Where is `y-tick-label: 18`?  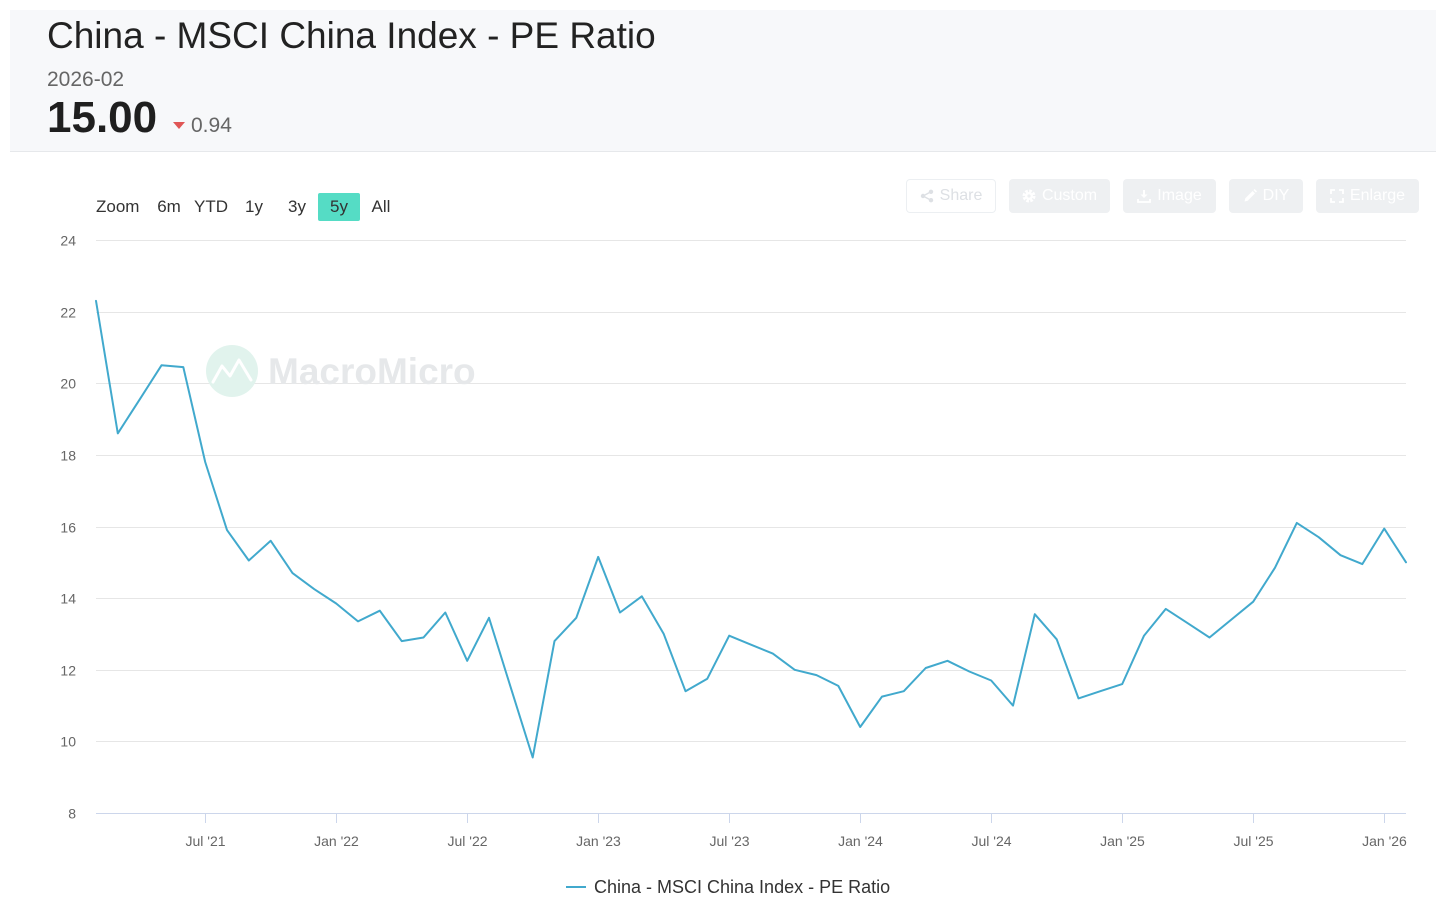
y-tick-label: 18 is located at coordinates (68, 456).